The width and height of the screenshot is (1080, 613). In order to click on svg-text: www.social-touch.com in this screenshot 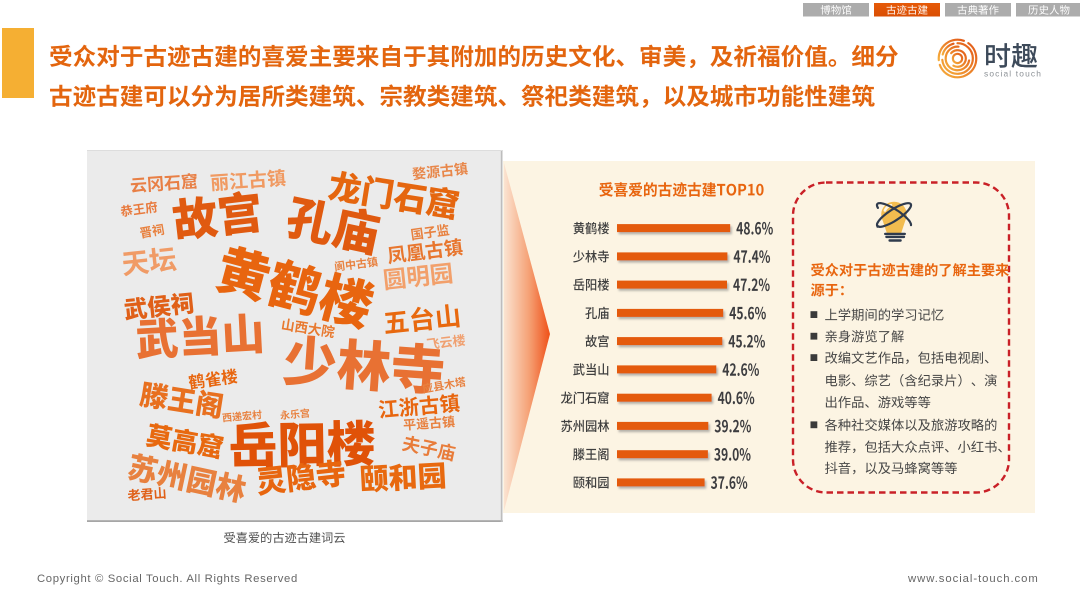, I will do `click(973, 579)`.